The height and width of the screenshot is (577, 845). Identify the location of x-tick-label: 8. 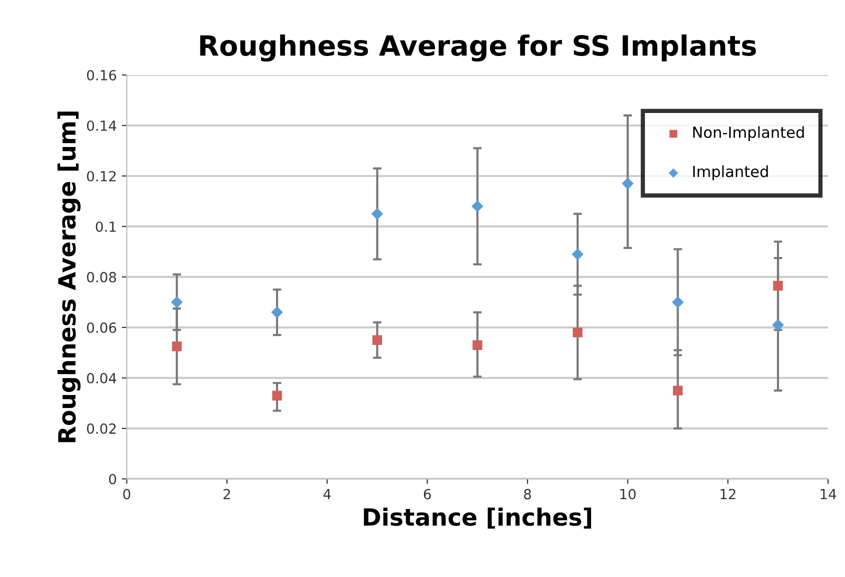
(527, 494).